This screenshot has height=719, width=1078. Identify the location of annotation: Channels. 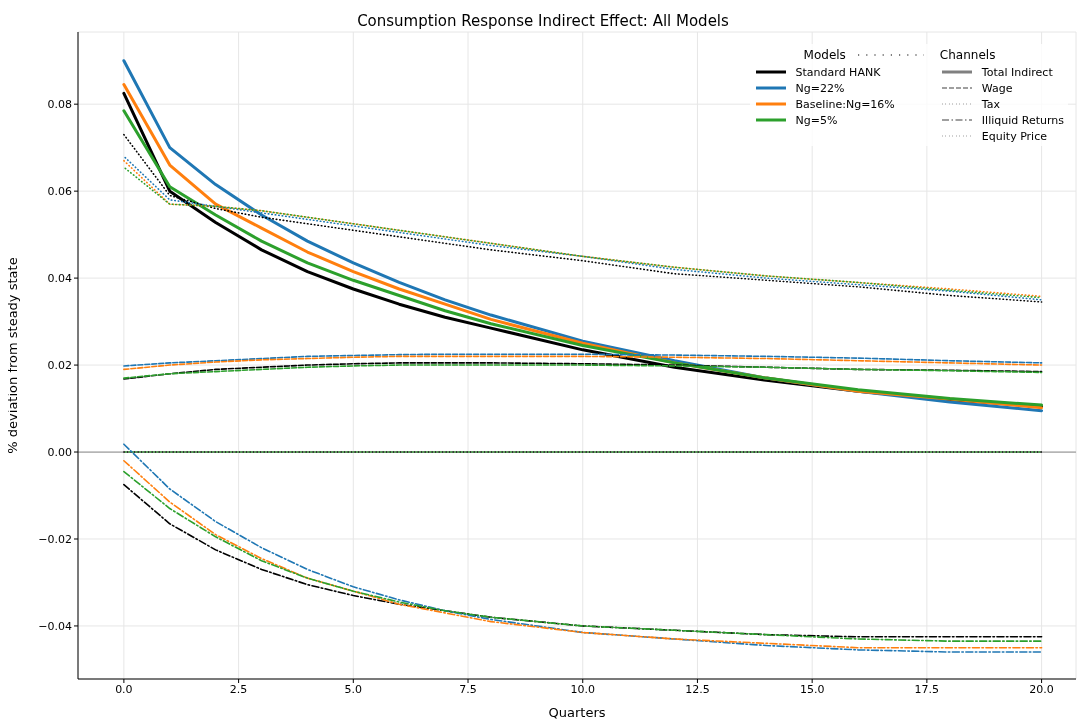
(968, 55).